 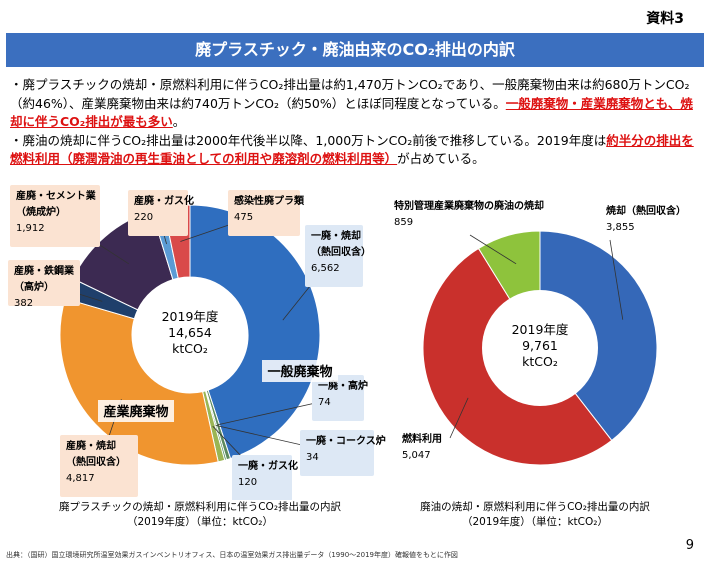 What do you see at coordinates (190, 316) in the screenshot?
I see `chart1-center-label-0: 2019年度` at bounding box center [190, 316].